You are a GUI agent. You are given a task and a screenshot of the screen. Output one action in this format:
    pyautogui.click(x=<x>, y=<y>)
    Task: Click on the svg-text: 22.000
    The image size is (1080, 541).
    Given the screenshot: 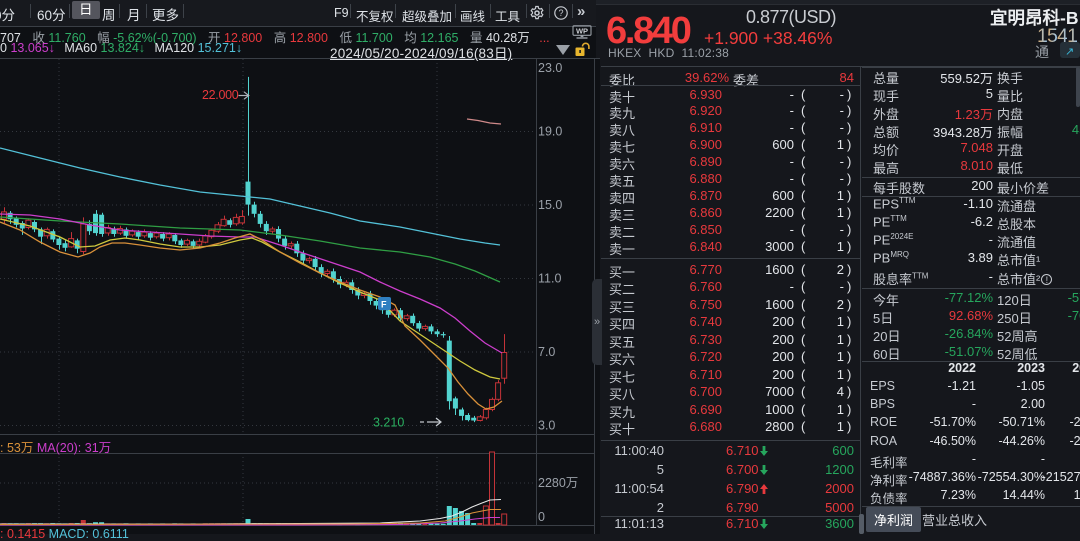 What is the action you would take?
    pyautogui.click(x=220, y=95)
    